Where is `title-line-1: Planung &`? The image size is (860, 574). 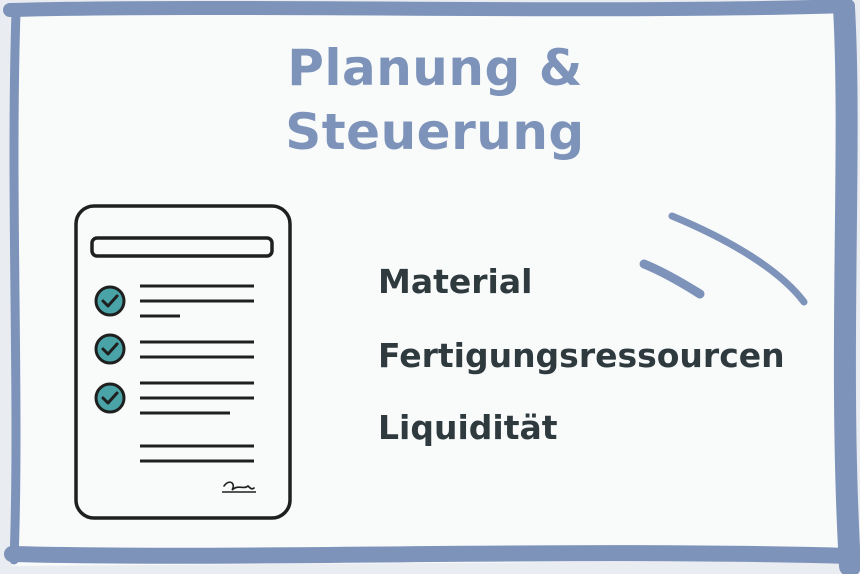 title-line-1: Planung & is located at coordinates (435, 68).